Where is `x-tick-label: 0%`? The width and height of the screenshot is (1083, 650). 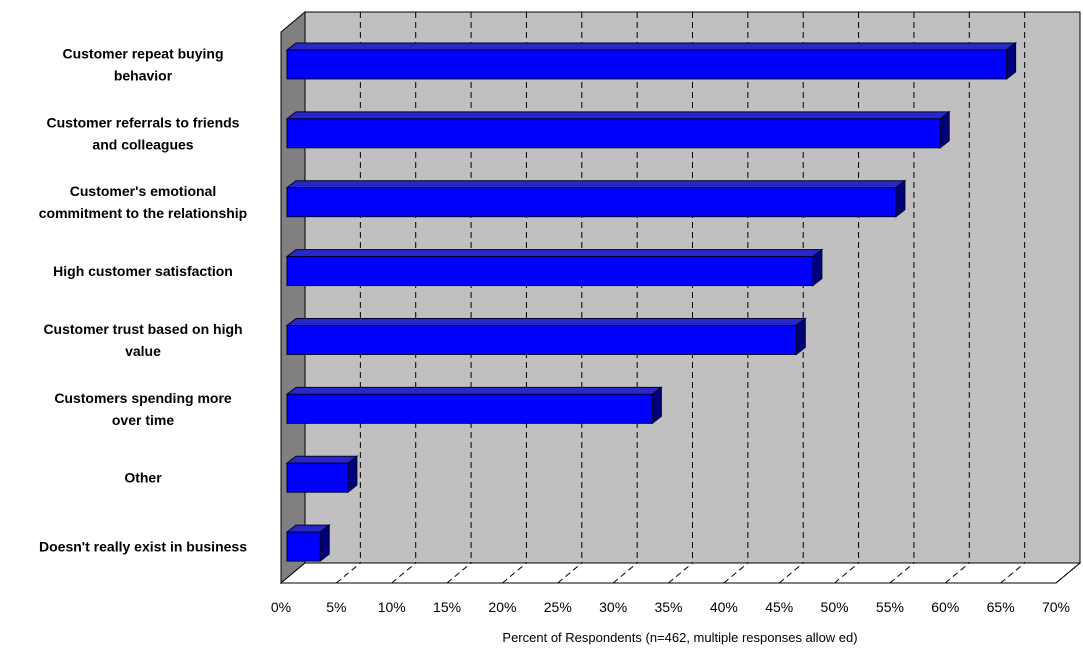 x-tick-label: 0% is located at coordinates (281, 607).